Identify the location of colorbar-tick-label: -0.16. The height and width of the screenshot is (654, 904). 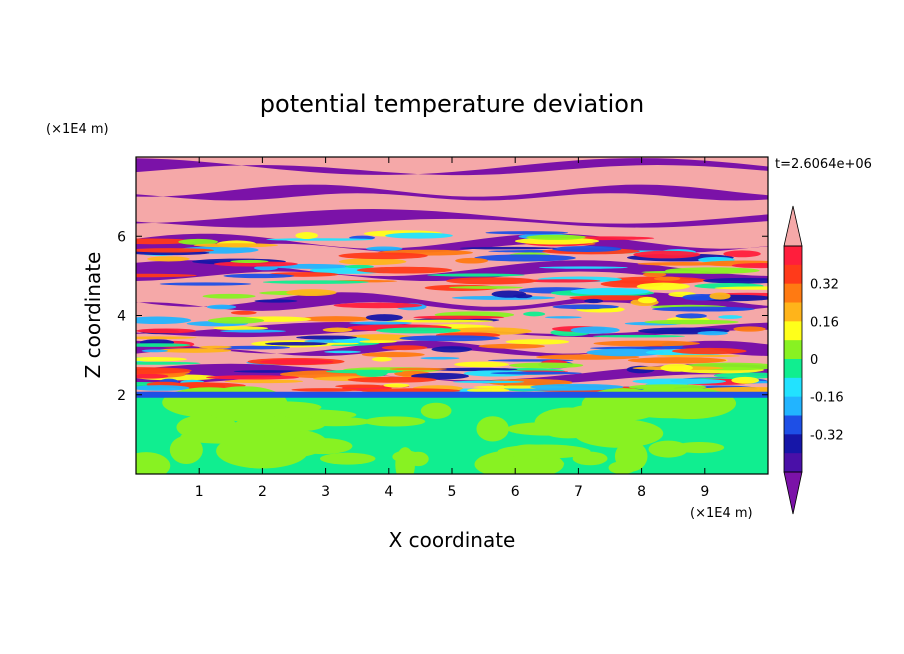
(827, 398).